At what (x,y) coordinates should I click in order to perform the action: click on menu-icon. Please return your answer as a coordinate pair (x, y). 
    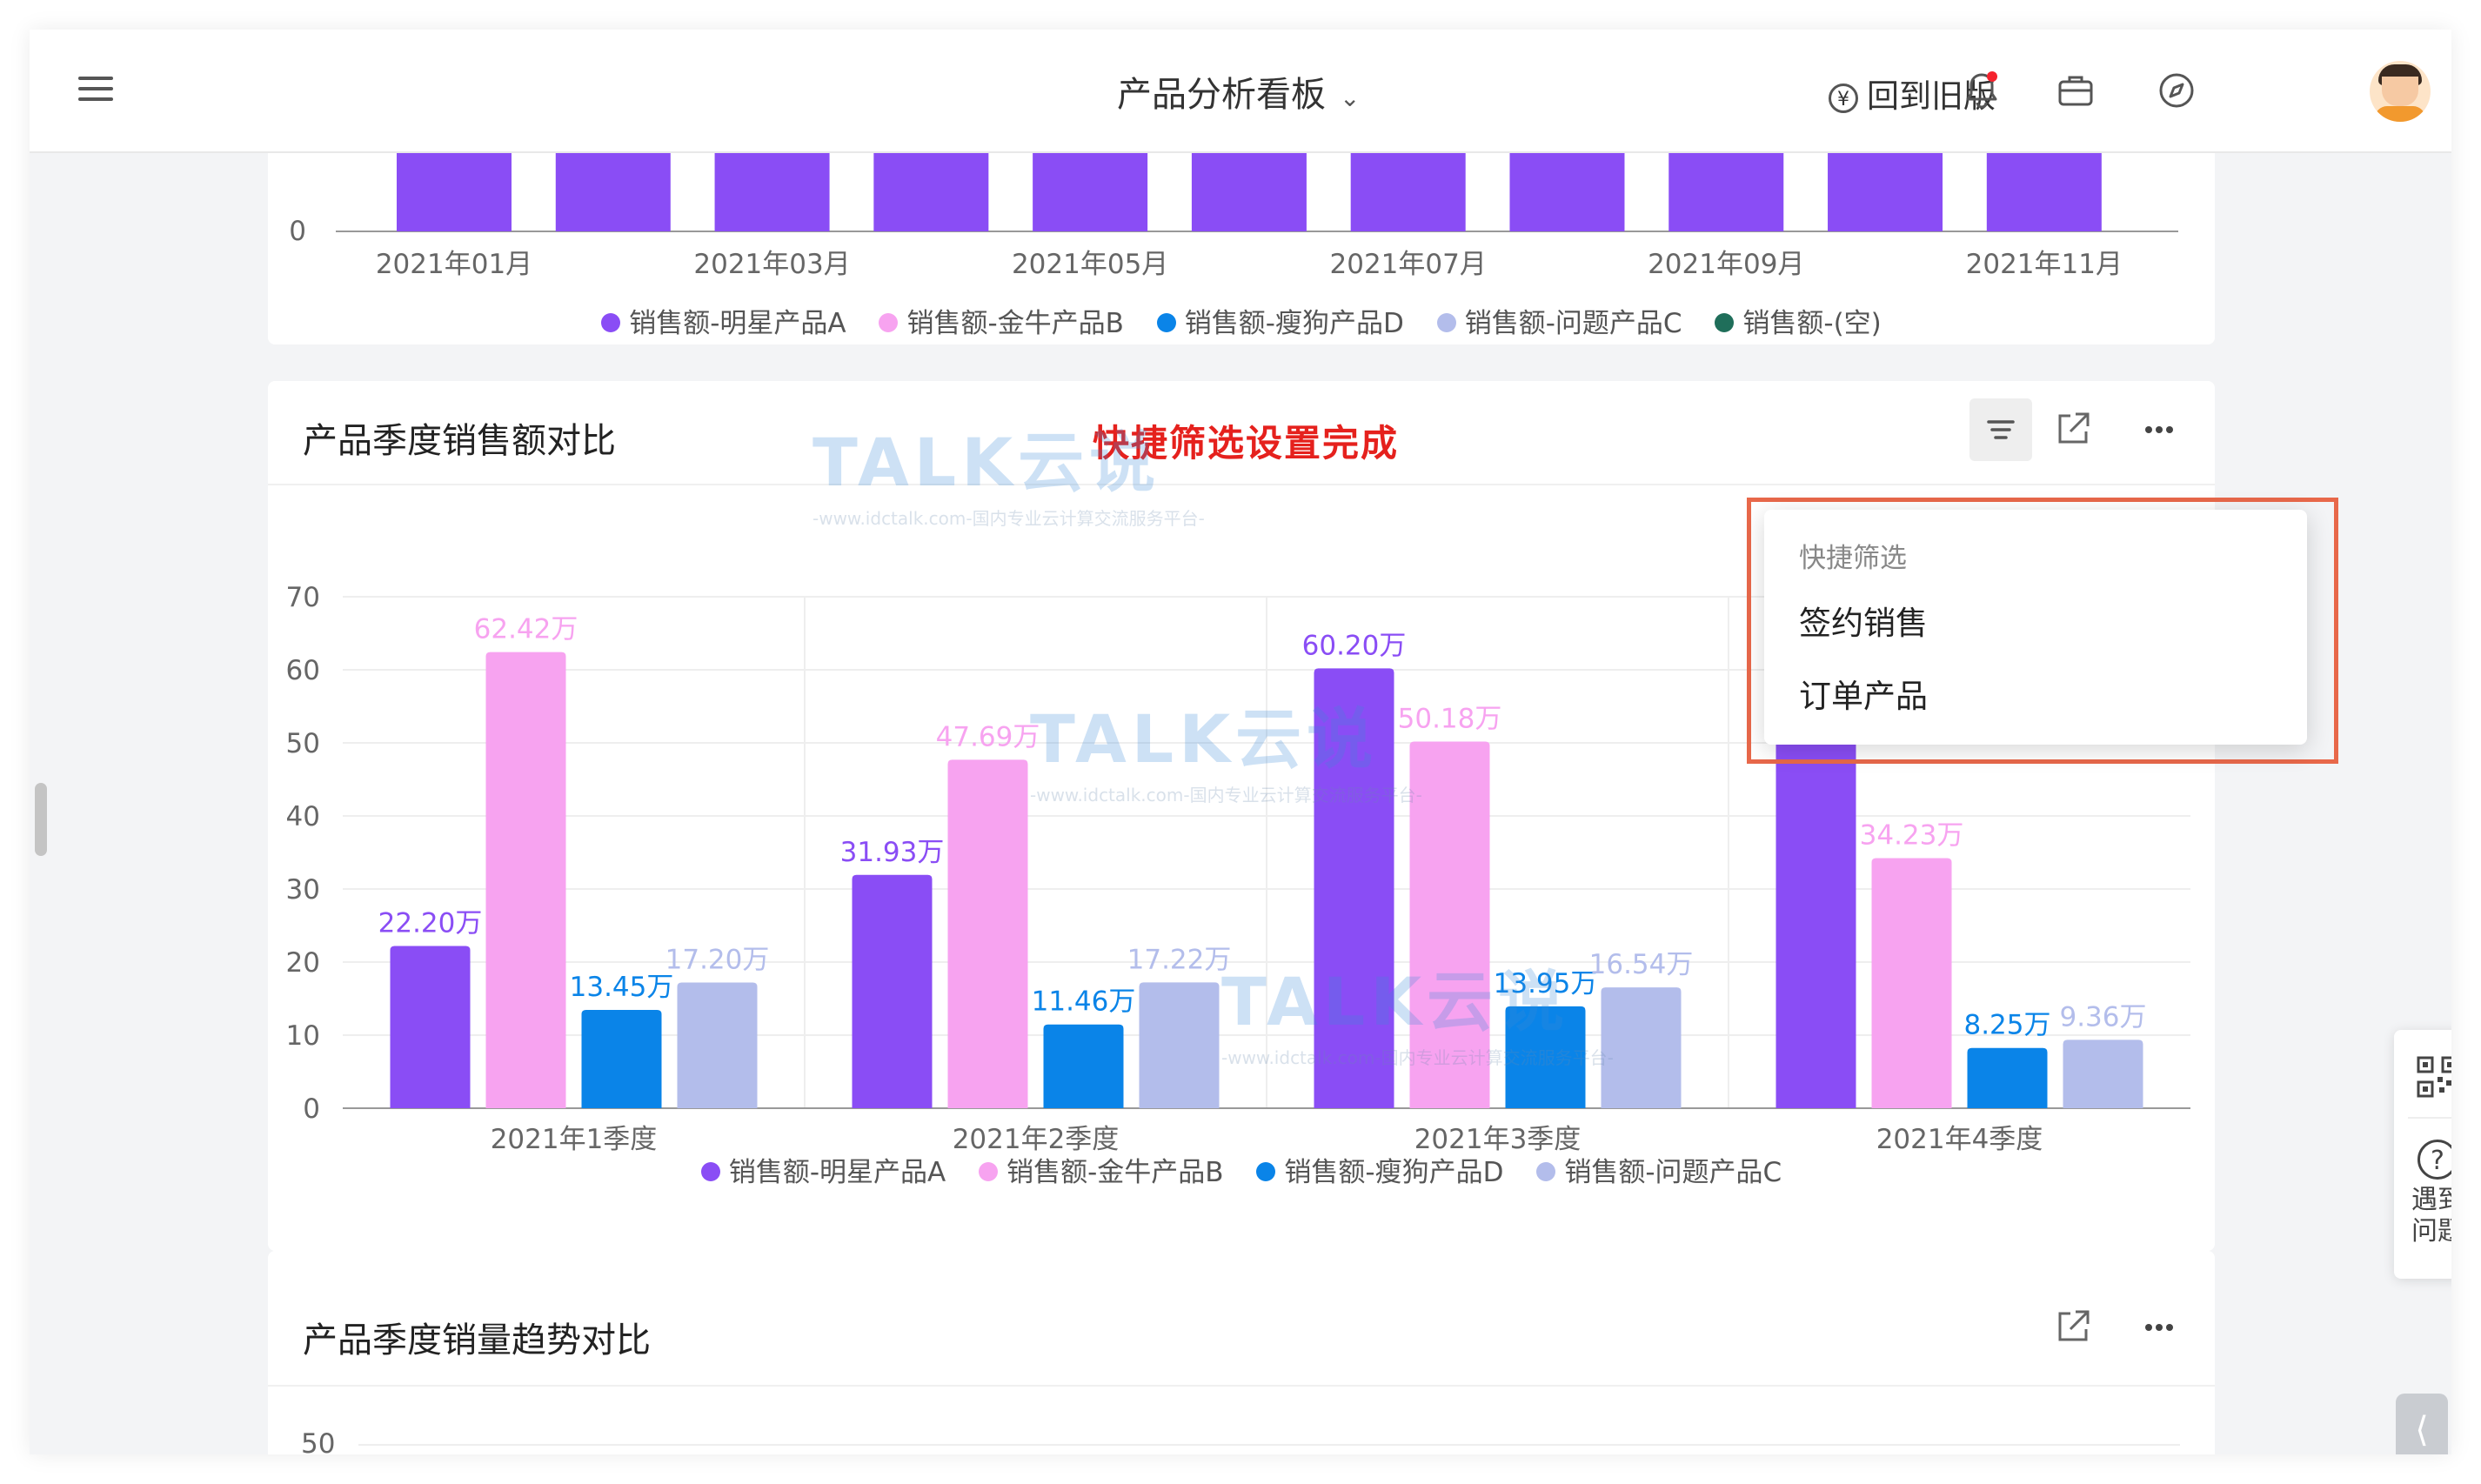
    Looking at the image, I should click on (95, 91).